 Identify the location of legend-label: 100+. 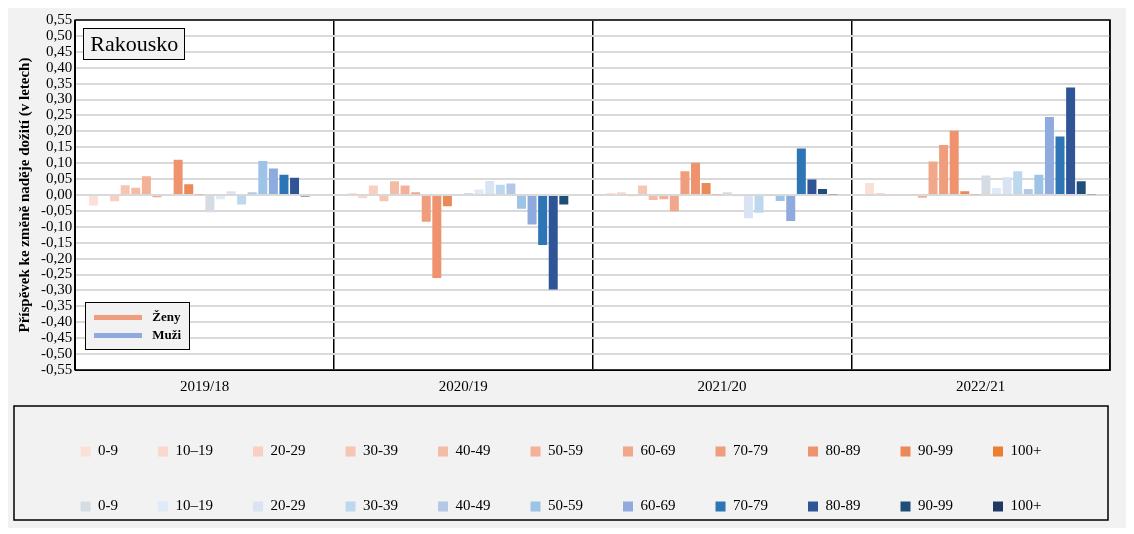
(1026, 450).